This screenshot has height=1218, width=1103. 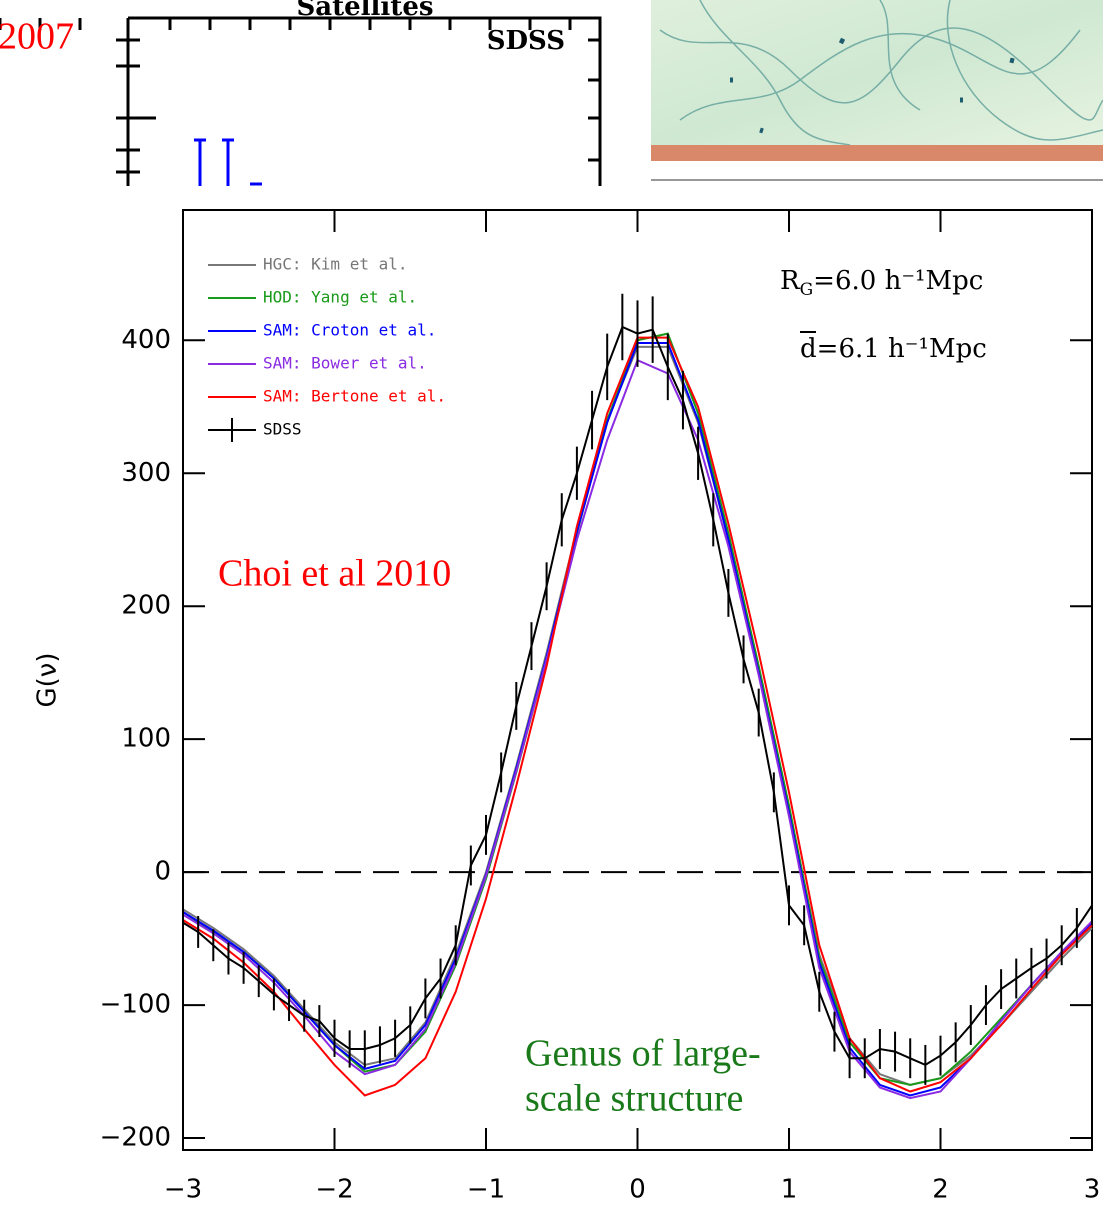 What do you see at coordinates (183, 1190) in the screenshot?
I see `x-tick-label: −3` at bounding box center [183, 1190].